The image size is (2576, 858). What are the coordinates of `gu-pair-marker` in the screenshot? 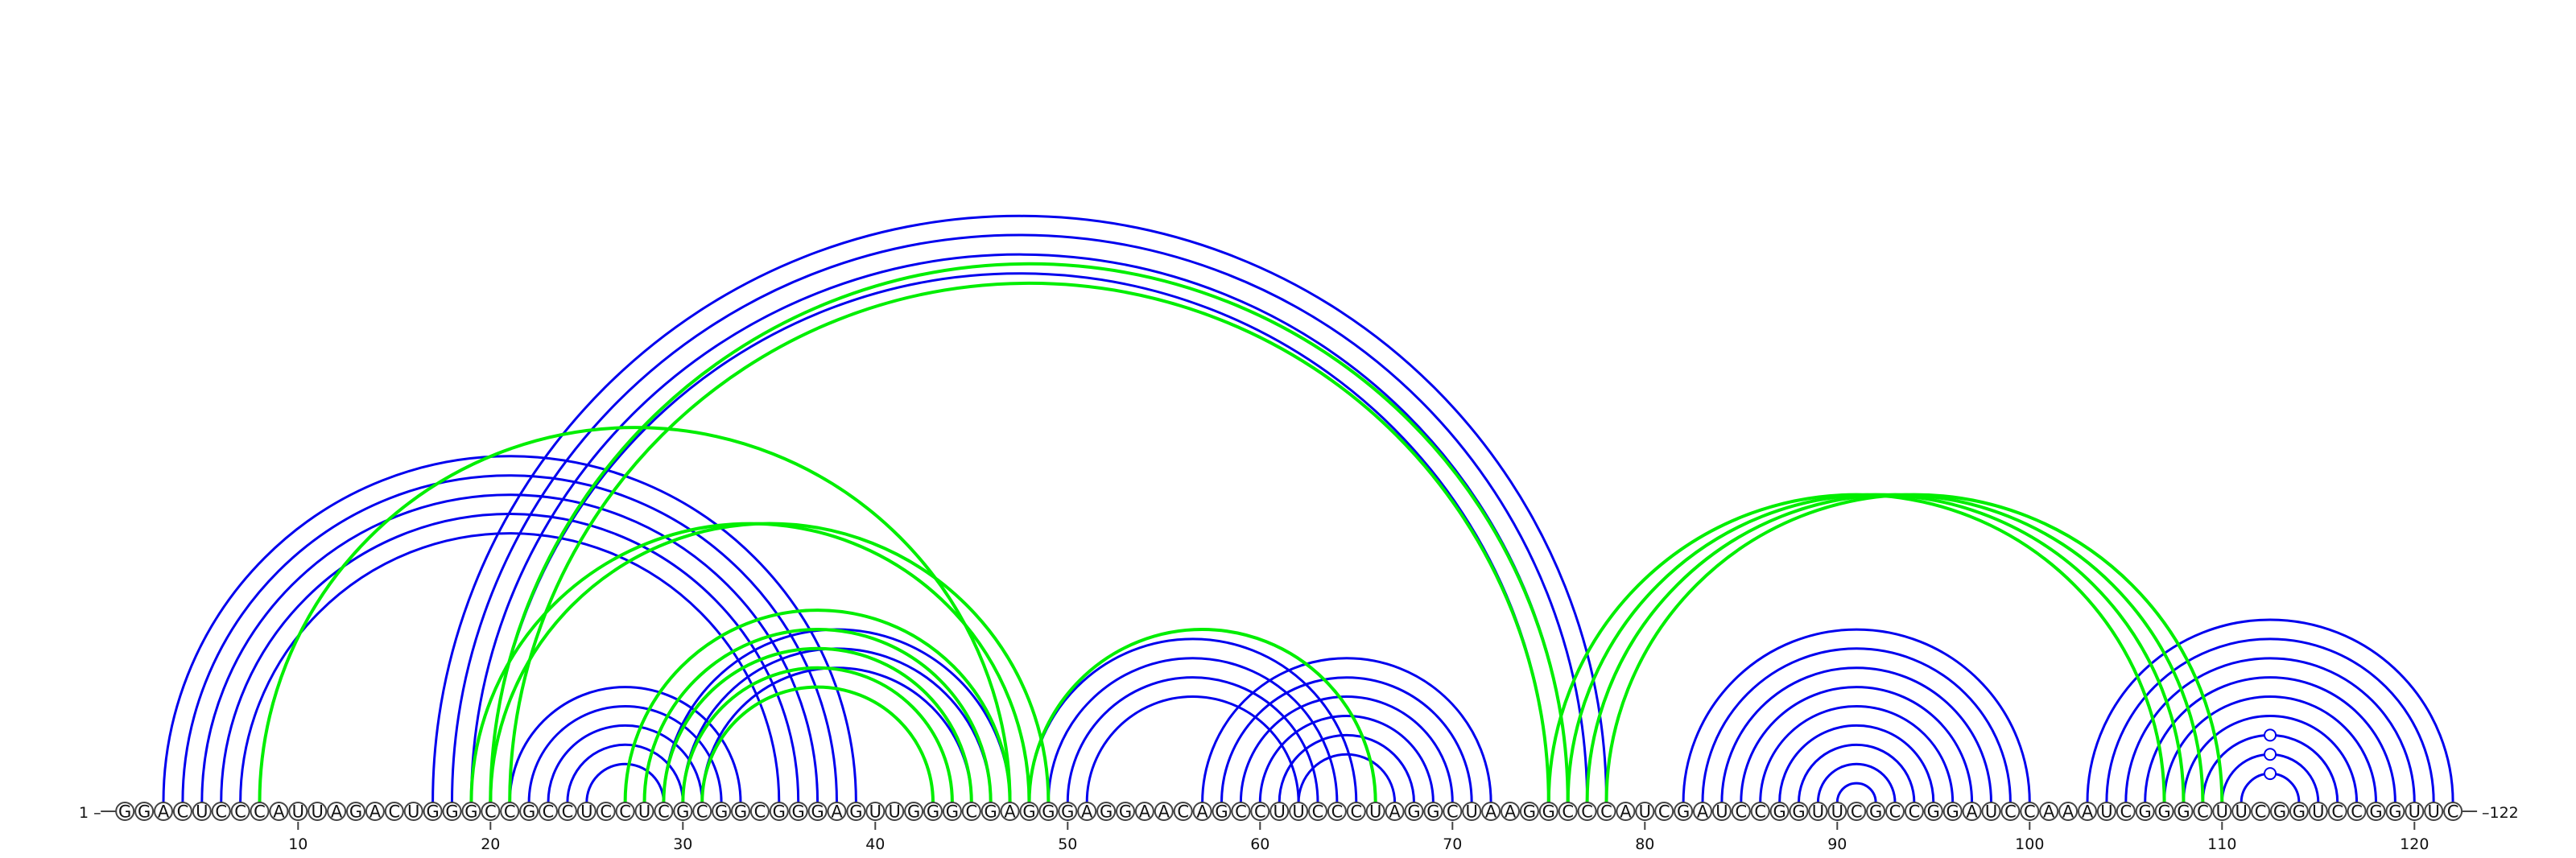 It's located at (2270, 754).